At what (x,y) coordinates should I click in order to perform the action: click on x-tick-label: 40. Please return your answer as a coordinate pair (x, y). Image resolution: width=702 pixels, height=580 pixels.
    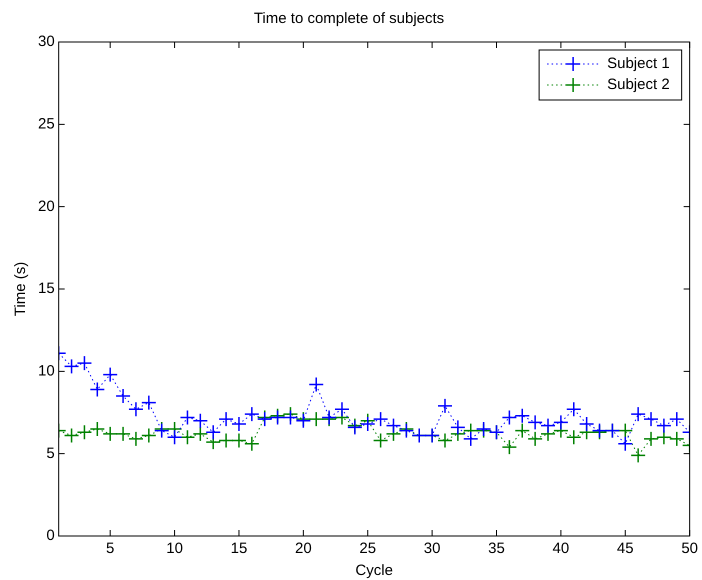
    Looking at the image, I should click on (561, 549).